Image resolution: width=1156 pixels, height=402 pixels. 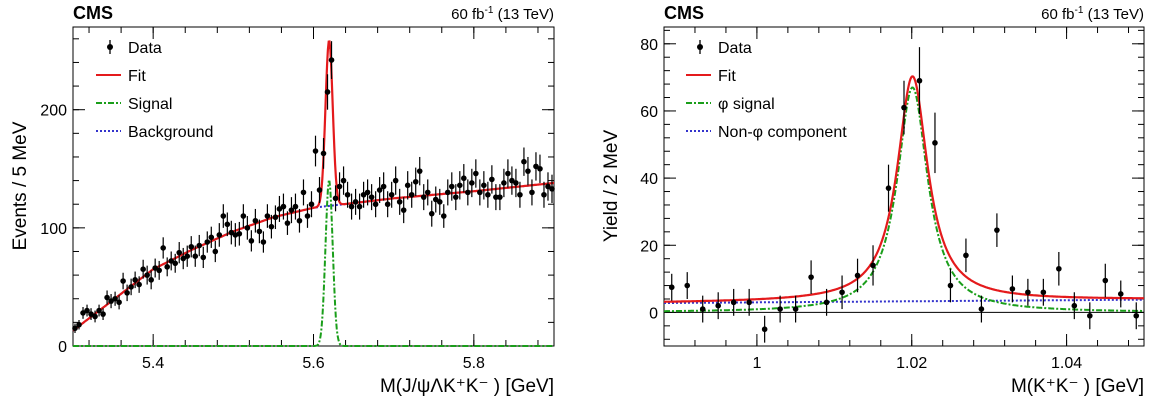 What do you see at coordinates (1066, 363) in the screenshot?
I see `x-tick-label-right: 1.04` at bounding box center [1066, 363].